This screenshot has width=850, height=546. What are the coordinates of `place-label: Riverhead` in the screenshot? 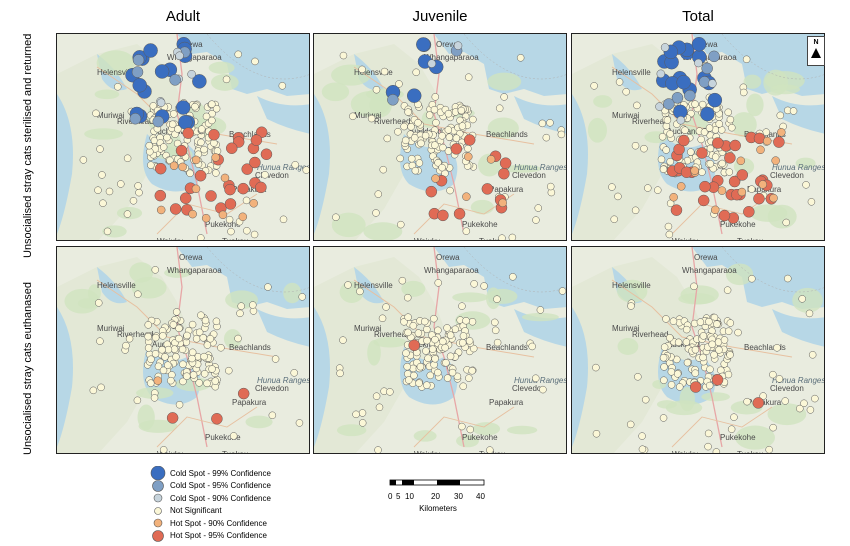 It's located at (392, 121).